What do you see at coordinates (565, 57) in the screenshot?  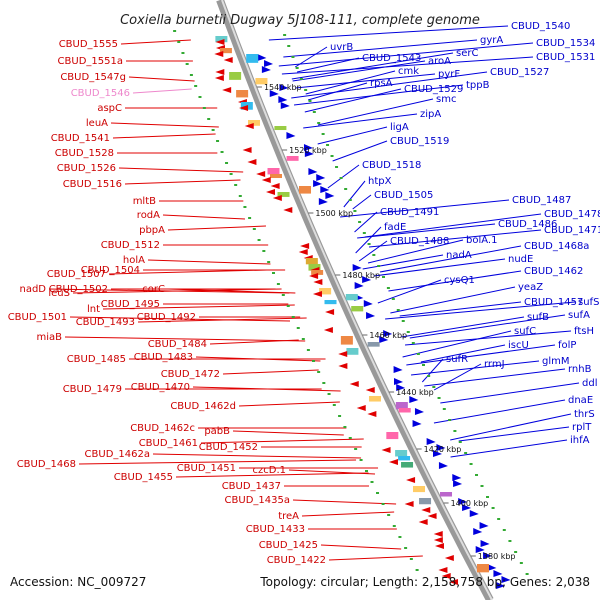 I see `gene-label-right: CBUD_1531` at bounding box center [565, 57].